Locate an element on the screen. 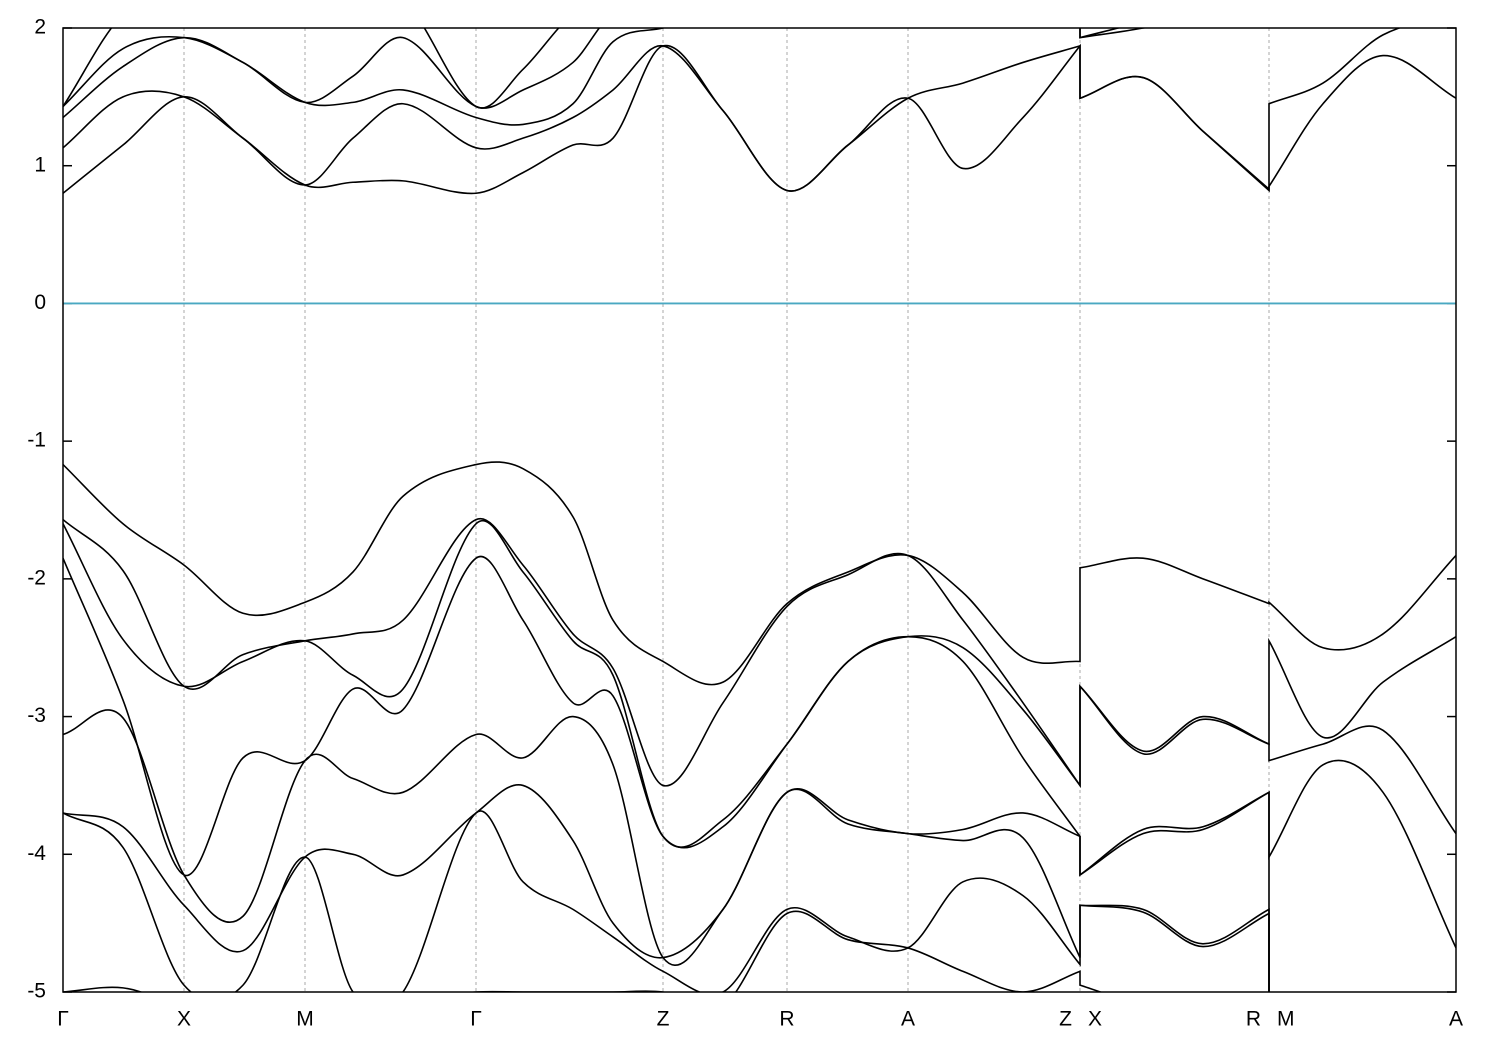 This screenshot has height=1050, width=1500. y-tick-label: -2 is located at coordinates (36, 577).